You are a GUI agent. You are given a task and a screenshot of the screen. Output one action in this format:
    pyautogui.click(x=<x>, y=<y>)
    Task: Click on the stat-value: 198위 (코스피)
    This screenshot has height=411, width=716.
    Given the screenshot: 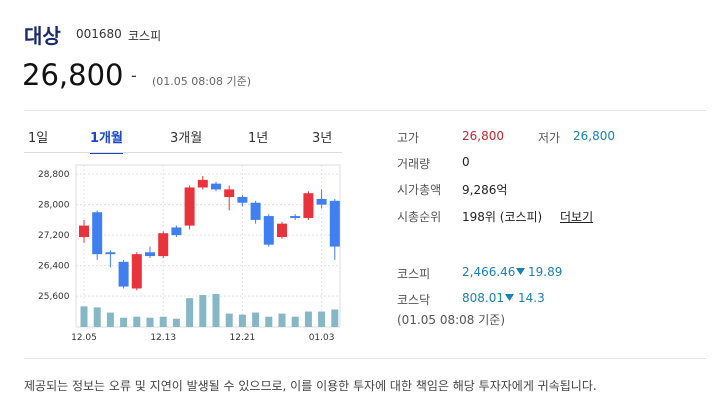 What is the action you would take?
    pyautogui.click(x=502, y=217)
    